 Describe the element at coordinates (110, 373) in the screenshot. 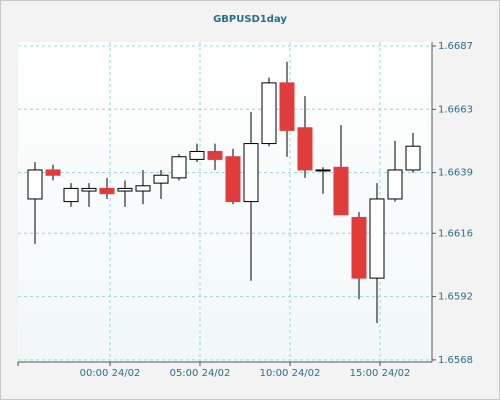

I see `x-tick-label: 00:00 24/02` at that location.